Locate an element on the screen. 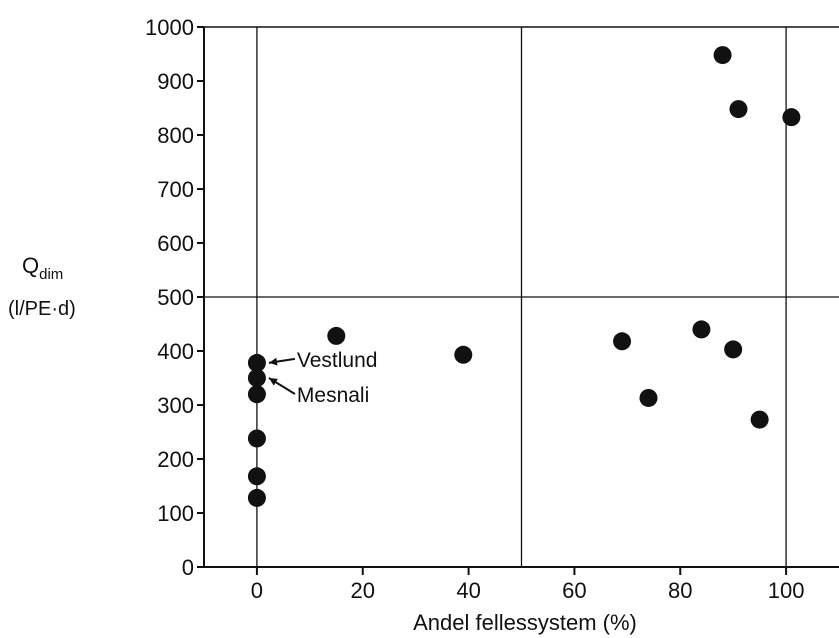  y-tick-label: 900 is located at coordinates (175, 81).